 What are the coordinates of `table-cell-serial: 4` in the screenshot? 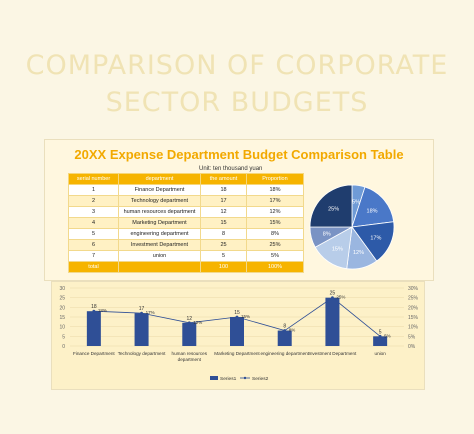 It's located at (93, 223).